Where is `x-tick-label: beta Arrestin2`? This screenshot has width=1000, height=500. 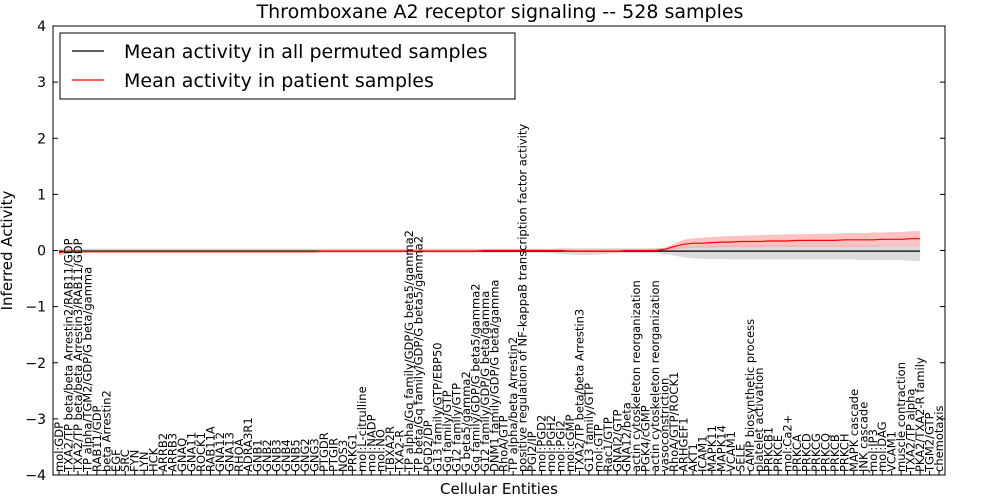 x-tick-label: beta Arrestin2 is located at coordinates (106, 431).